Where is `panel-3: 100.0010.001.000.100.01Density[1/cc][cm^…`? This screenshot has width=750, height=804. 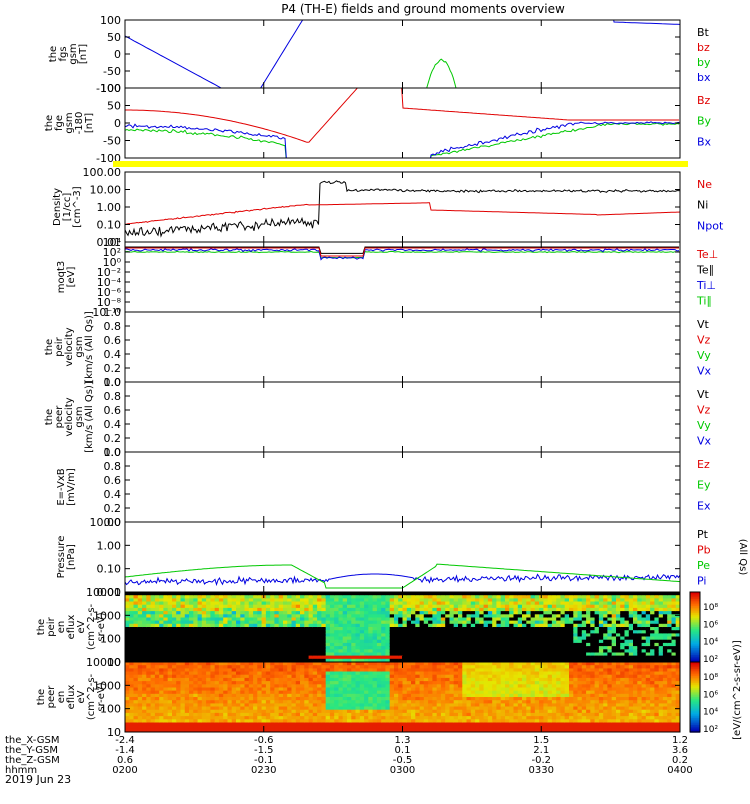
panel-3: 100.0010.001.000.100.01Density[1/cc][cm^… is located at coordinates (388, 207).